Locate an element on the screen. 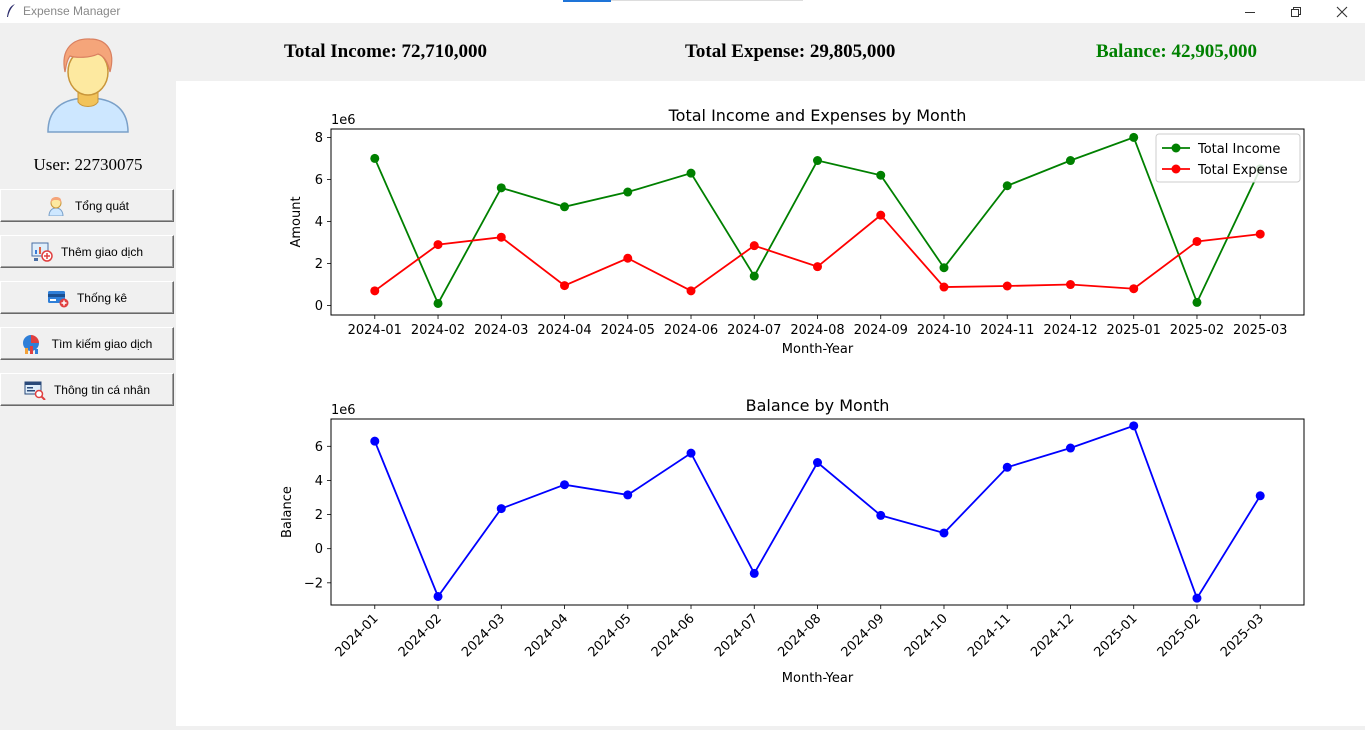 This screenshot has width=1365, height=730. x-tick-label: 2024-10 is located at coordinates (926, 635).